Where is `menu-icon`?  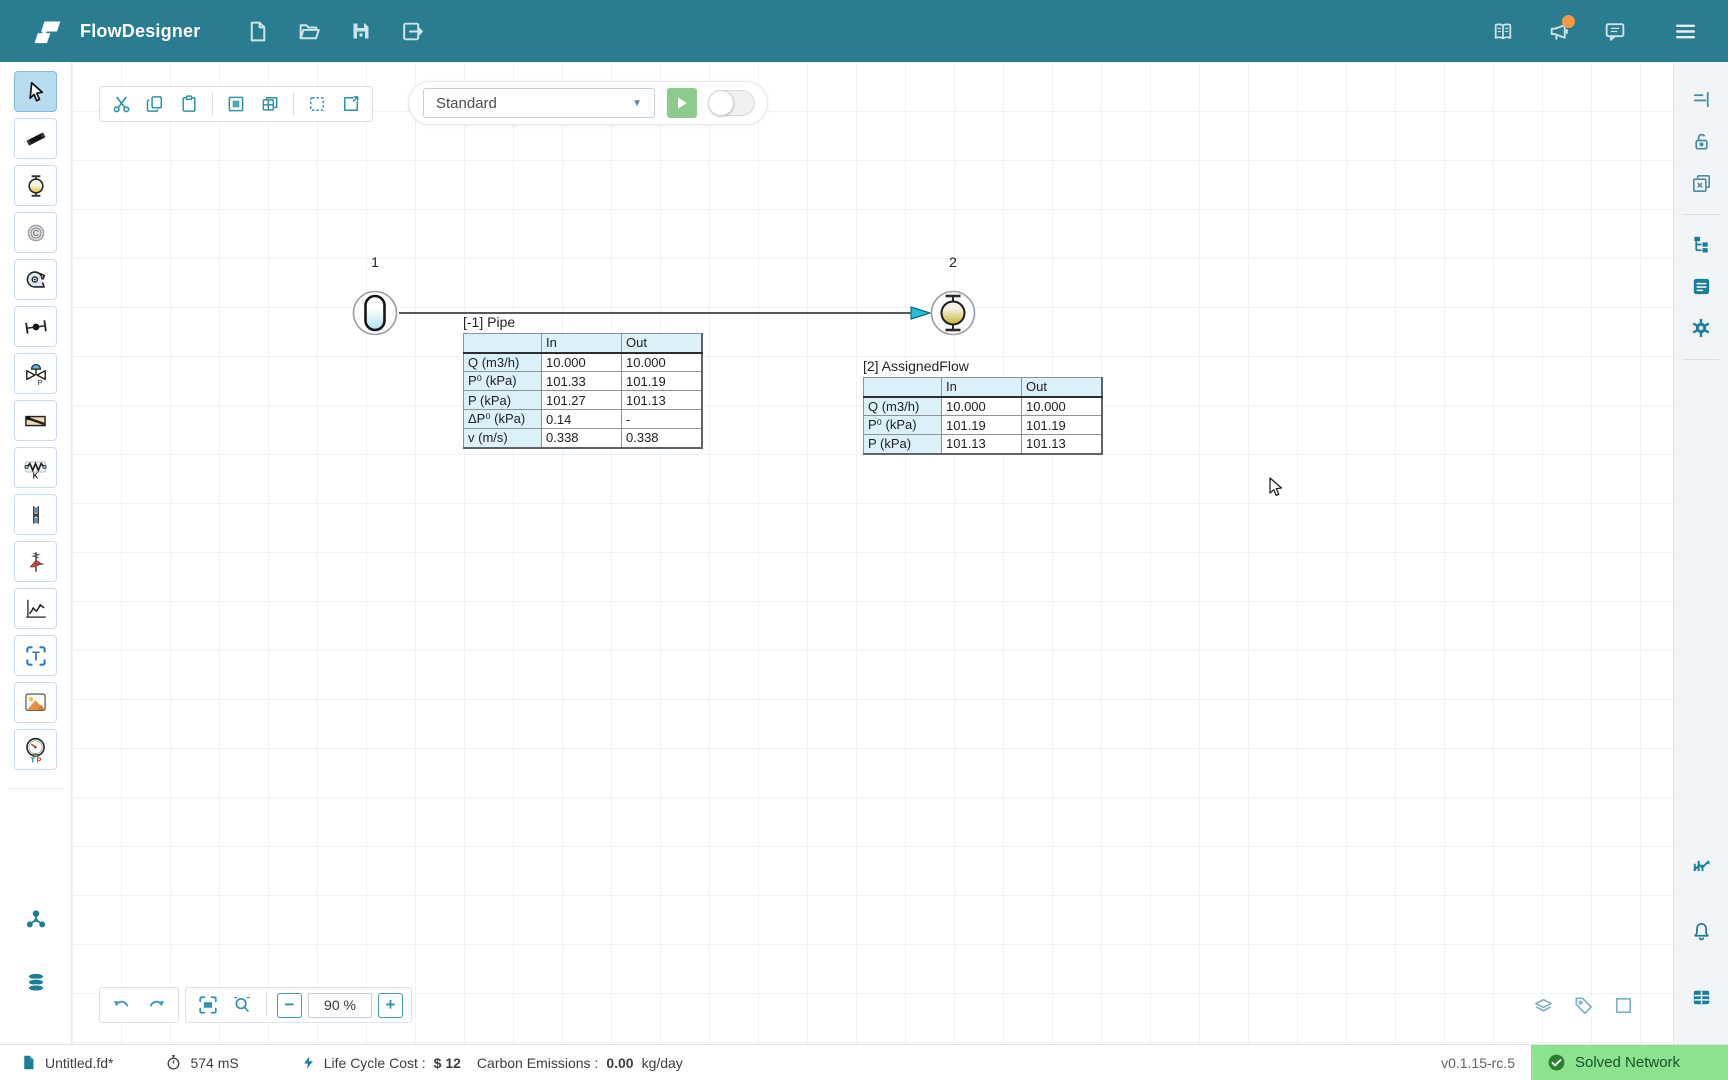 menu-icon is located at coordinates (1685, 31).